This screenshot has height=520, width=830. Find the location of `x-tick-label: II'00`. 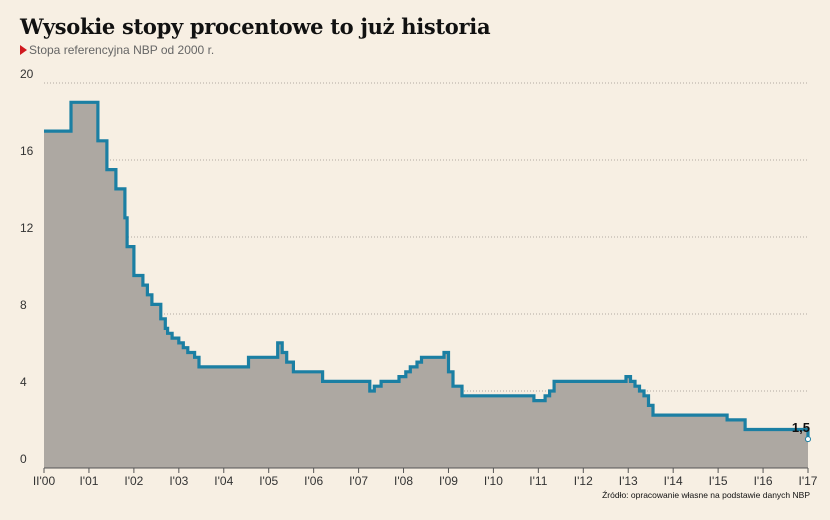

x-tick-label: II'00 is located at coordinates (44, 481).